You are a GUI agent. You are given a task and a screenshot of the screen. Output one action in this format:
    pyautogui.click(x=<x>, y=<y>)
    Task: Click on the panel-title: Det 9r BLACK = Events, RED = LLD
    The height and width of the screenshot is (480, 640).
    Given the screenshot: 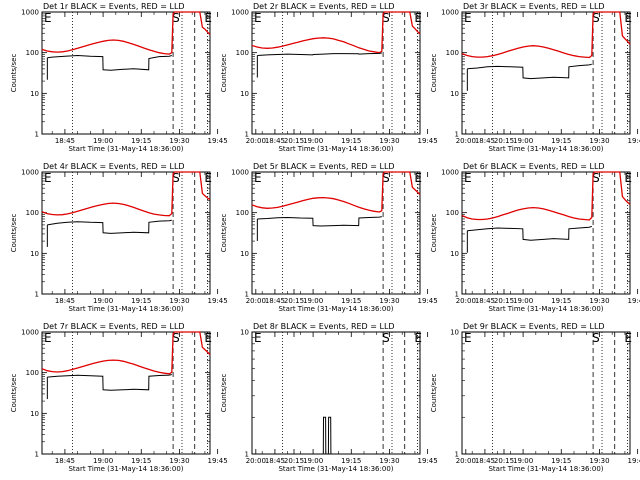 What is the action you would take?
    pyautogui.click(x=534, y=326)
    